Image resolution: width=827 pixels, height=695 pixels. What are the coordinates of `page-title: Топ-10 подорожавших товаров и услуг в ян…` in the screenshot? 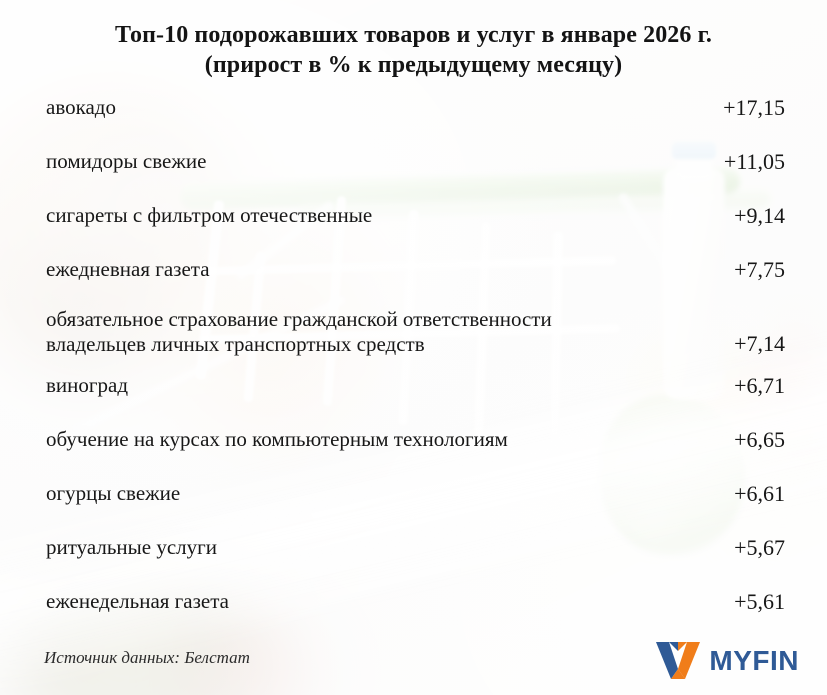 It's located at (413, 50).